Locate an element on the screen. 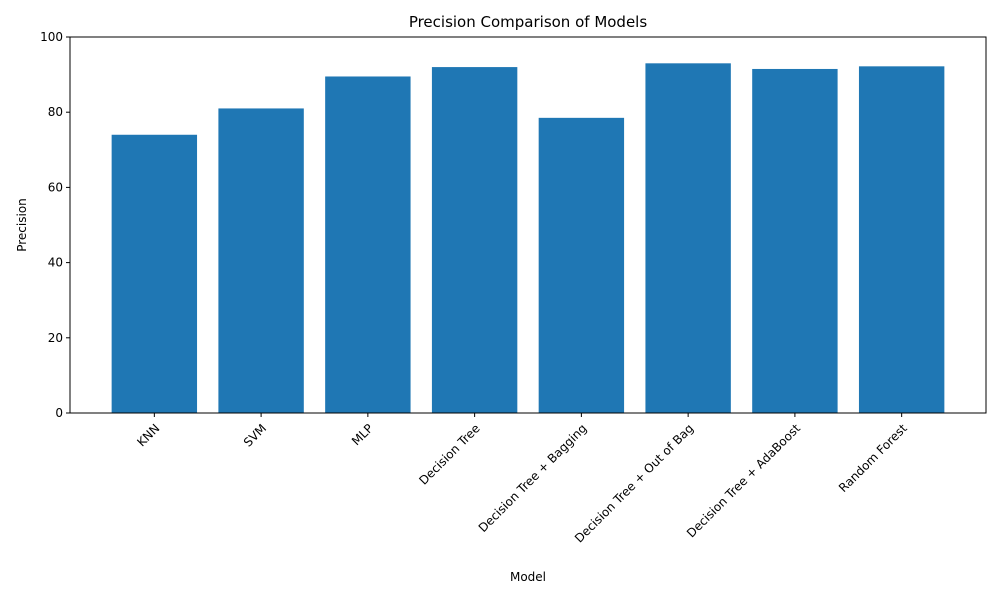  x-tick-label: Decision Tree + Out of Bag is located at coordinates (634, 483).